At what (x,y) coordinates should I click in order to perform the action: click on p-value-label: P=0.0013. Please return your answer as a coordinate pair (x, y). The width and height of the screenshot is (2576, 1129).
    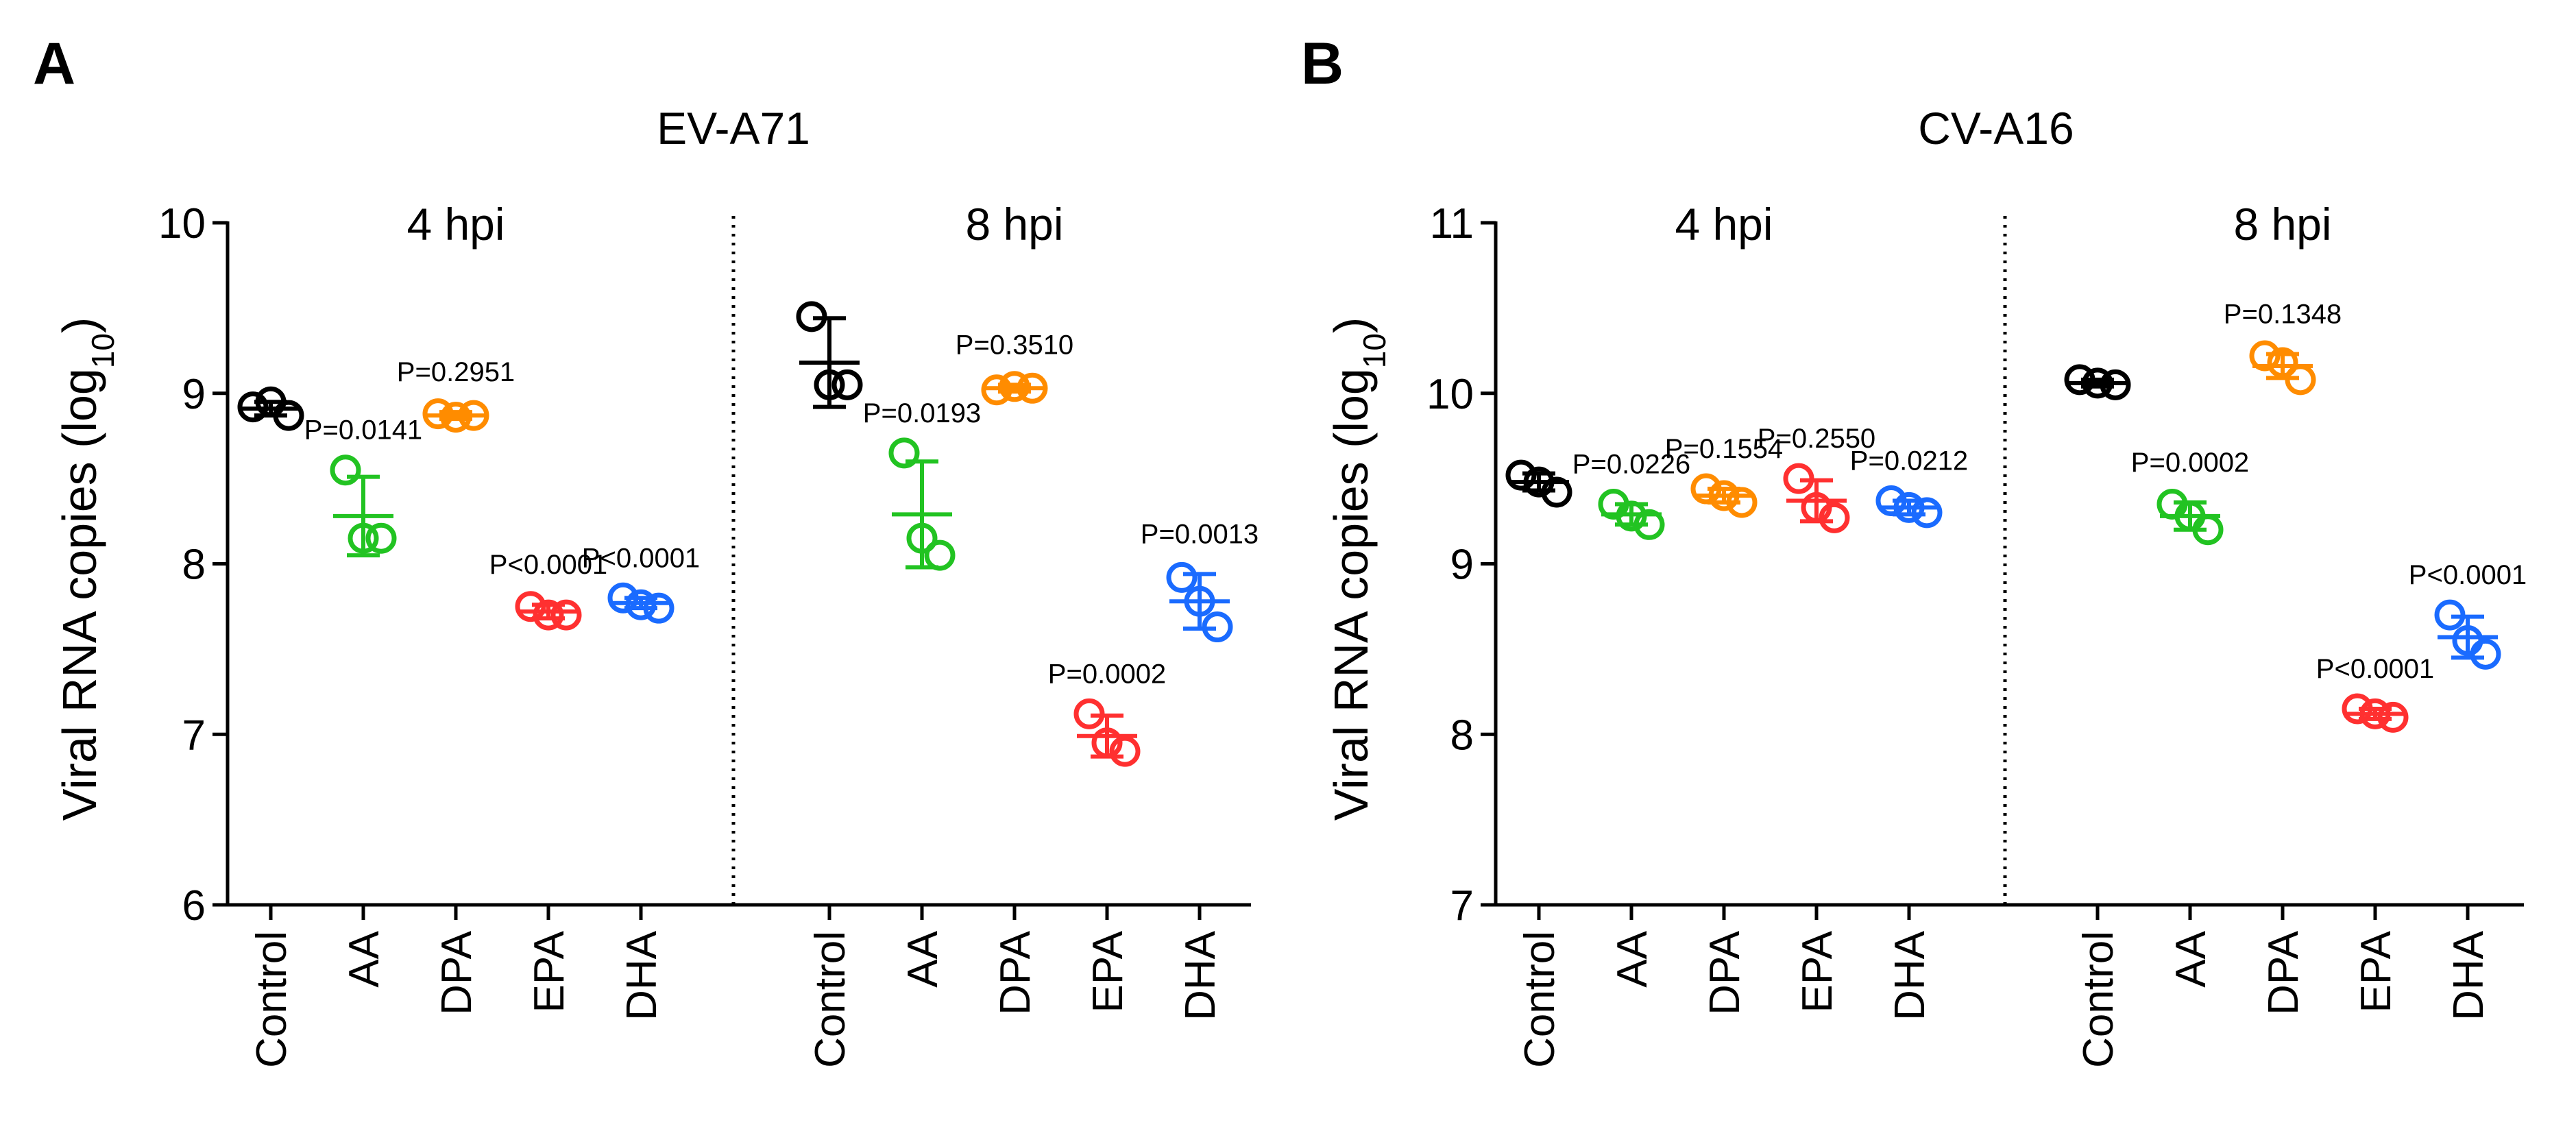
    Looking at the image, I should click on (1200, 534).